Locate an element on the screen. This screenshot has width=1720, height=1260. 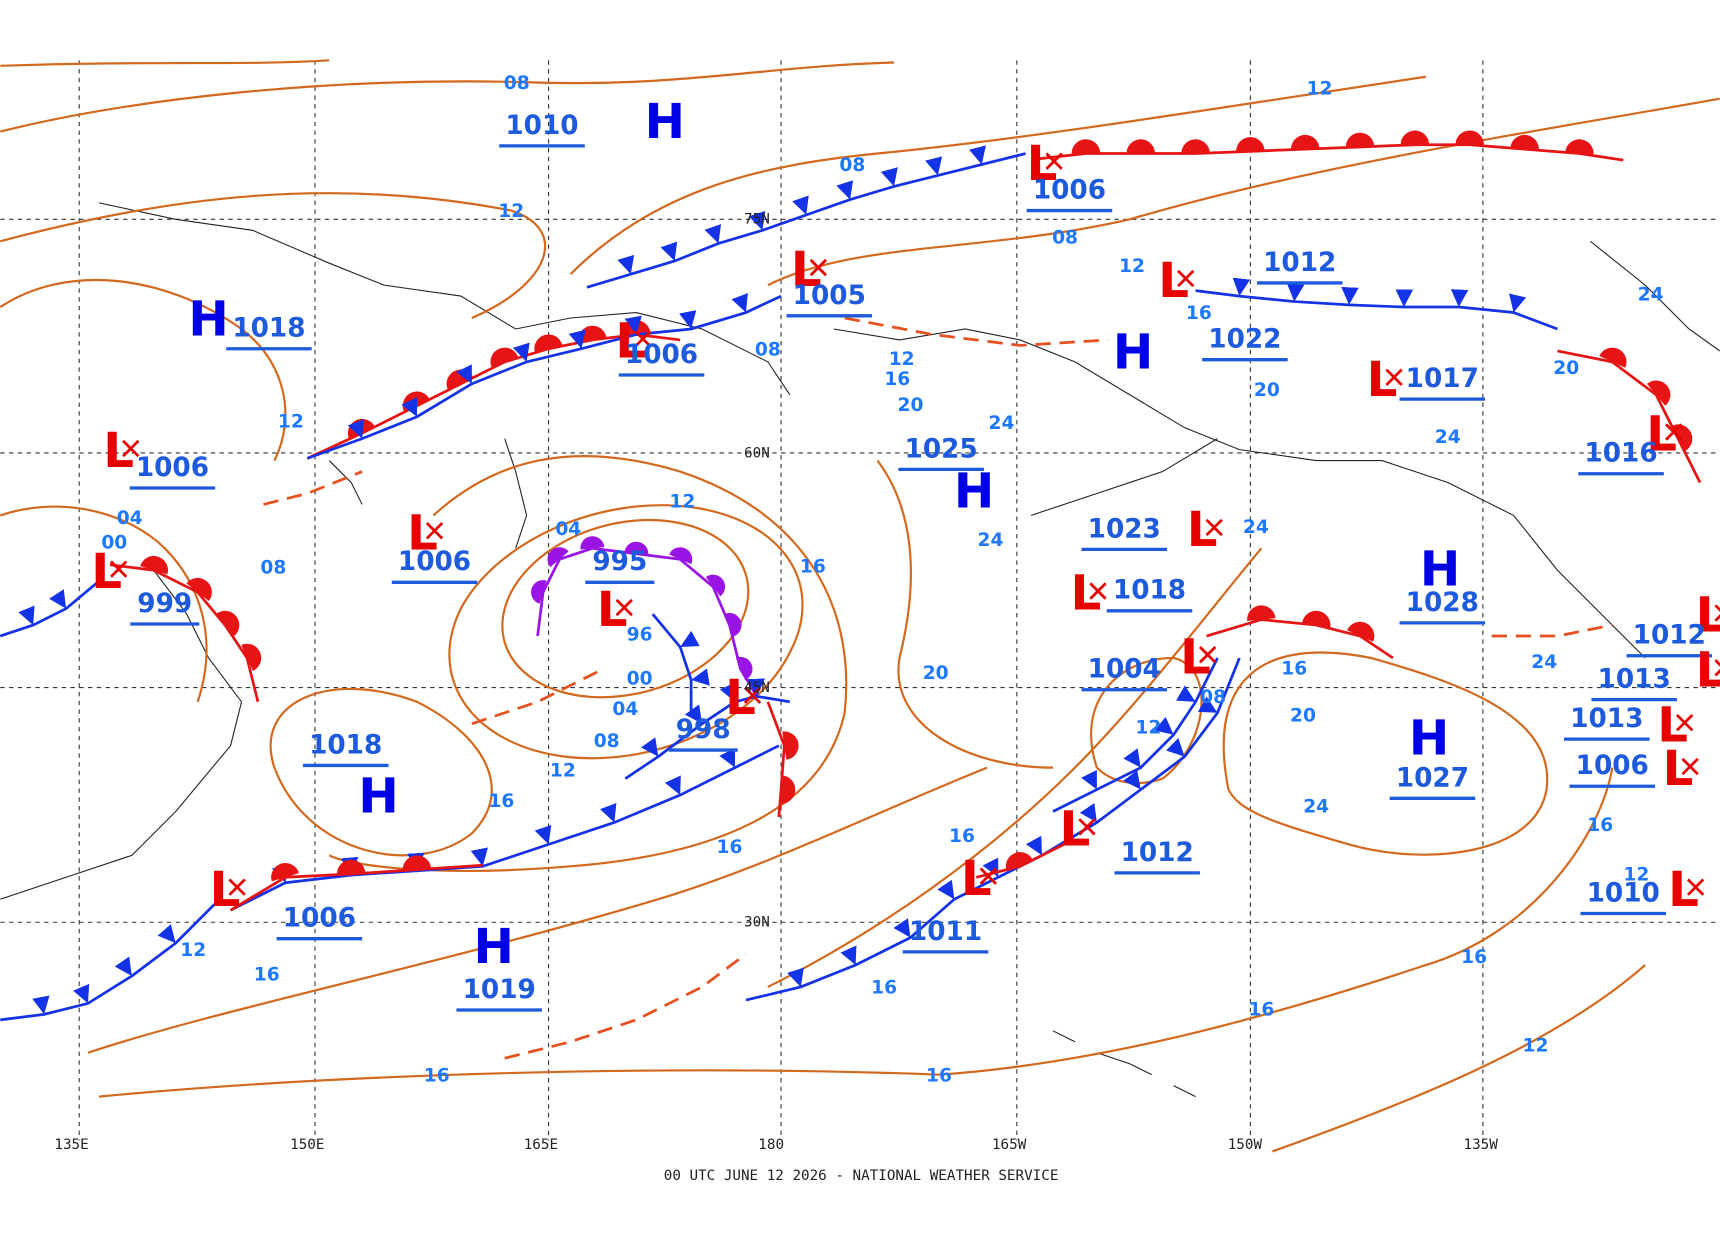
latitude-label: 75N is located at coordinates (757, 220).